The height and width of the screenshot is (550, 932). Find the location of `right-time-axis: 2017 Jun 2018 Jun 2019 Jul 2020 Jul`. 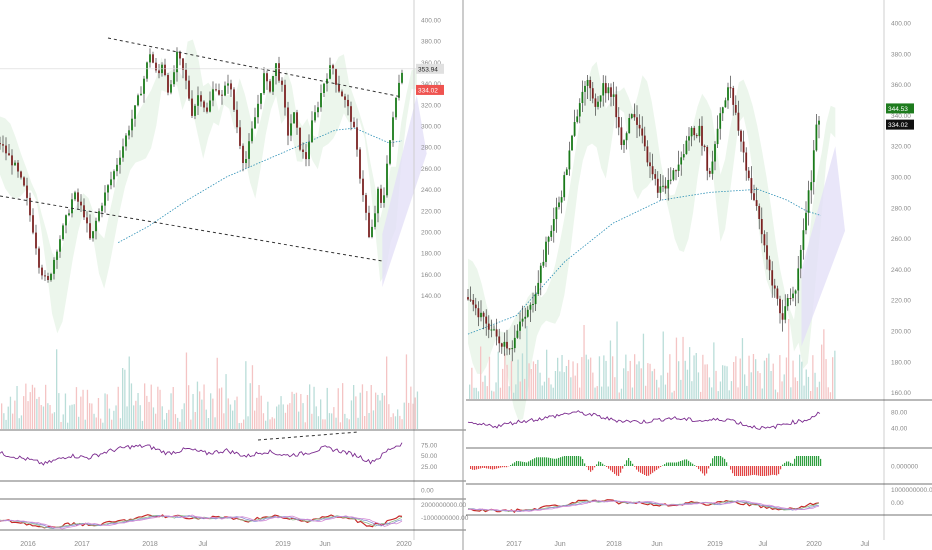

right-time-axis: 2017 Jun 2018 Jun 2019 Jul 2020 Jul is located at coordinates (688, 544).